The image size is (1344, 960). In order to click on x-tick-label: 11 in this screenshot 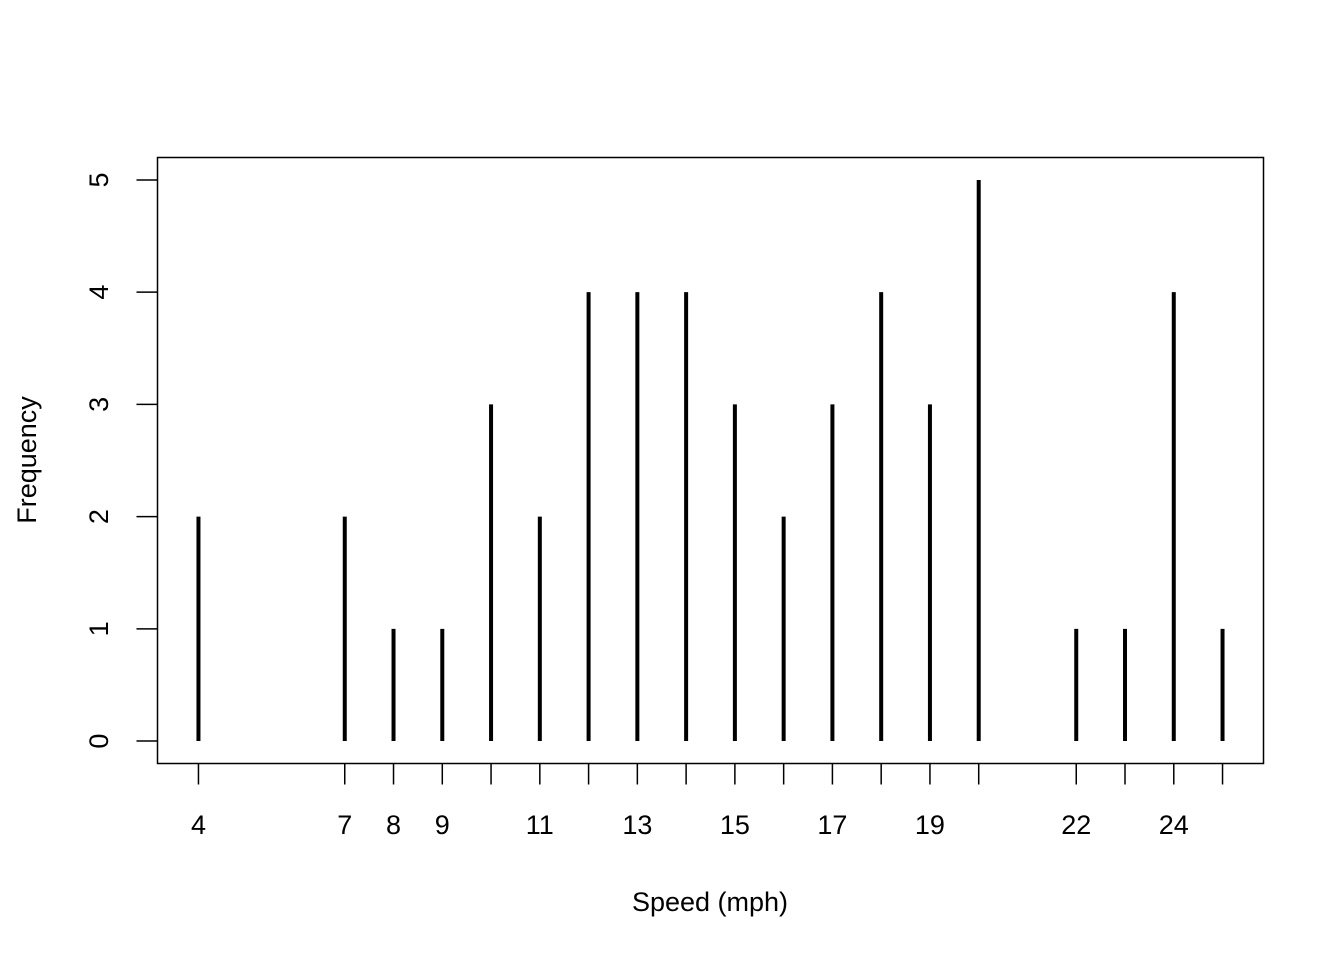, I will do `click(540, 825)`.